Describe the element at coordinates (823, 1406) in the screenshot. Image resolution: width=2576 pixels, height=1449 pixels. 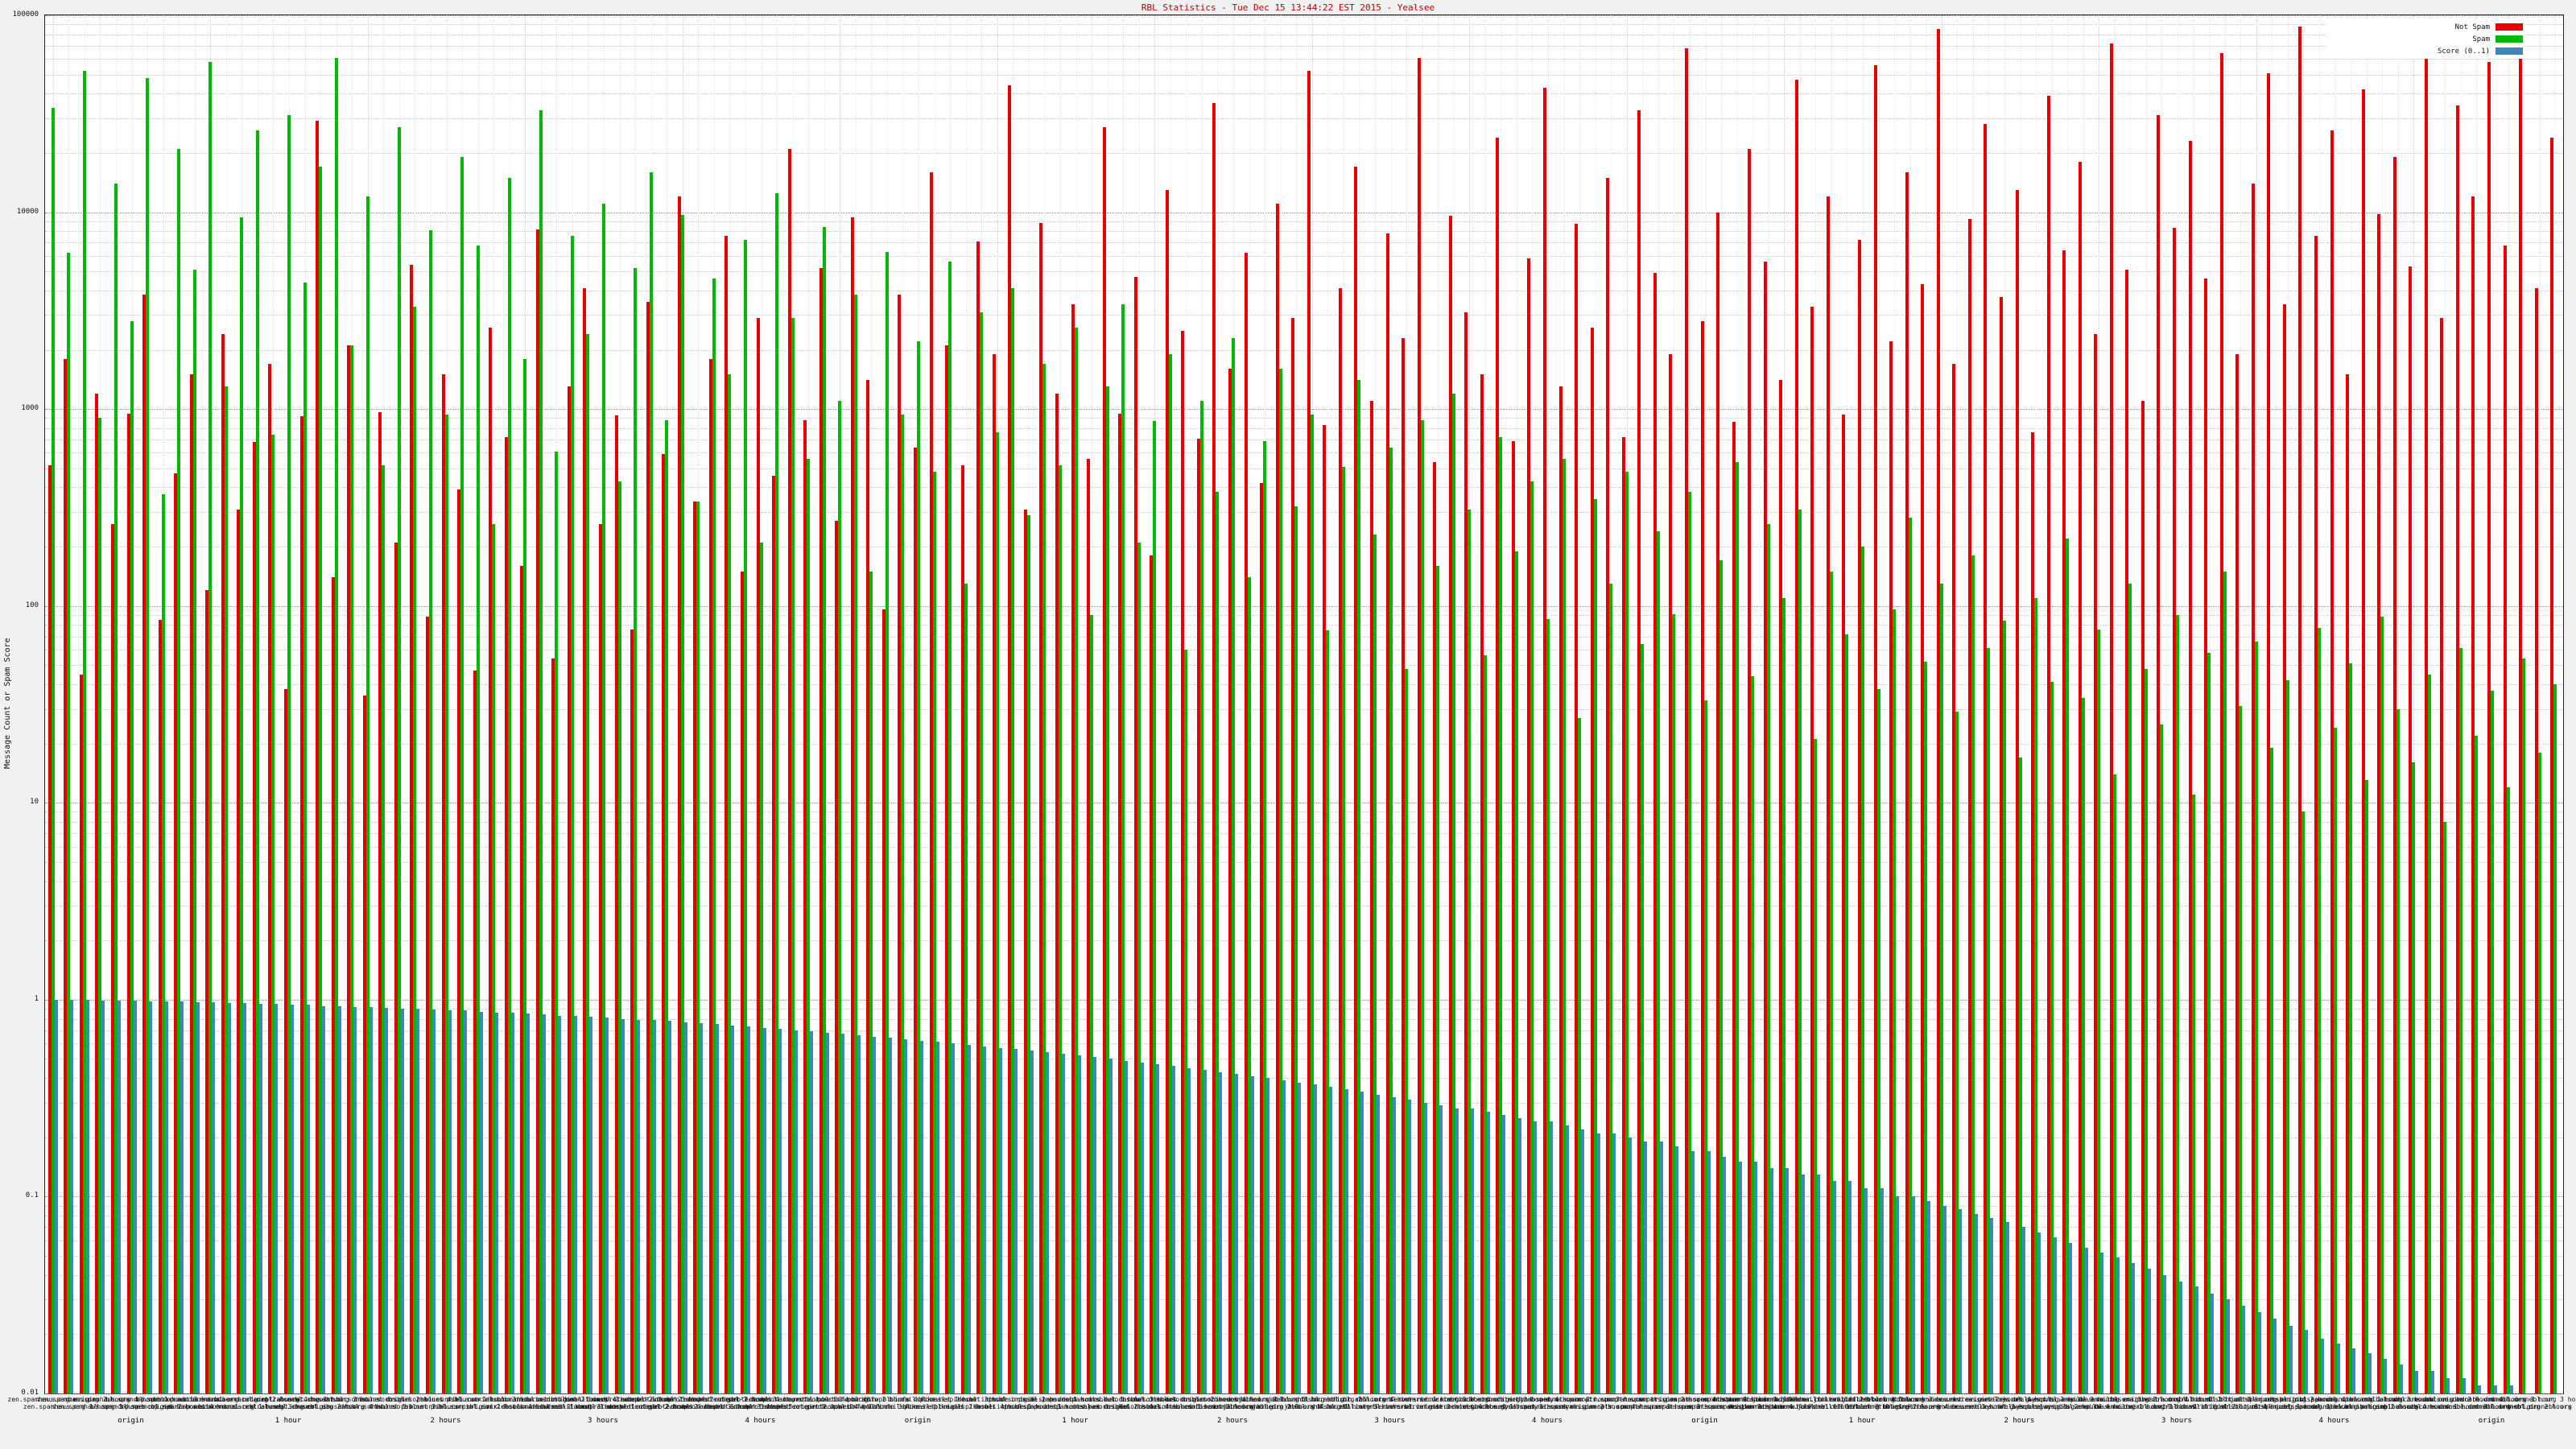
I see `x-tick-label: dnsbl-3.uceprotect.net 4 hours` at that location.